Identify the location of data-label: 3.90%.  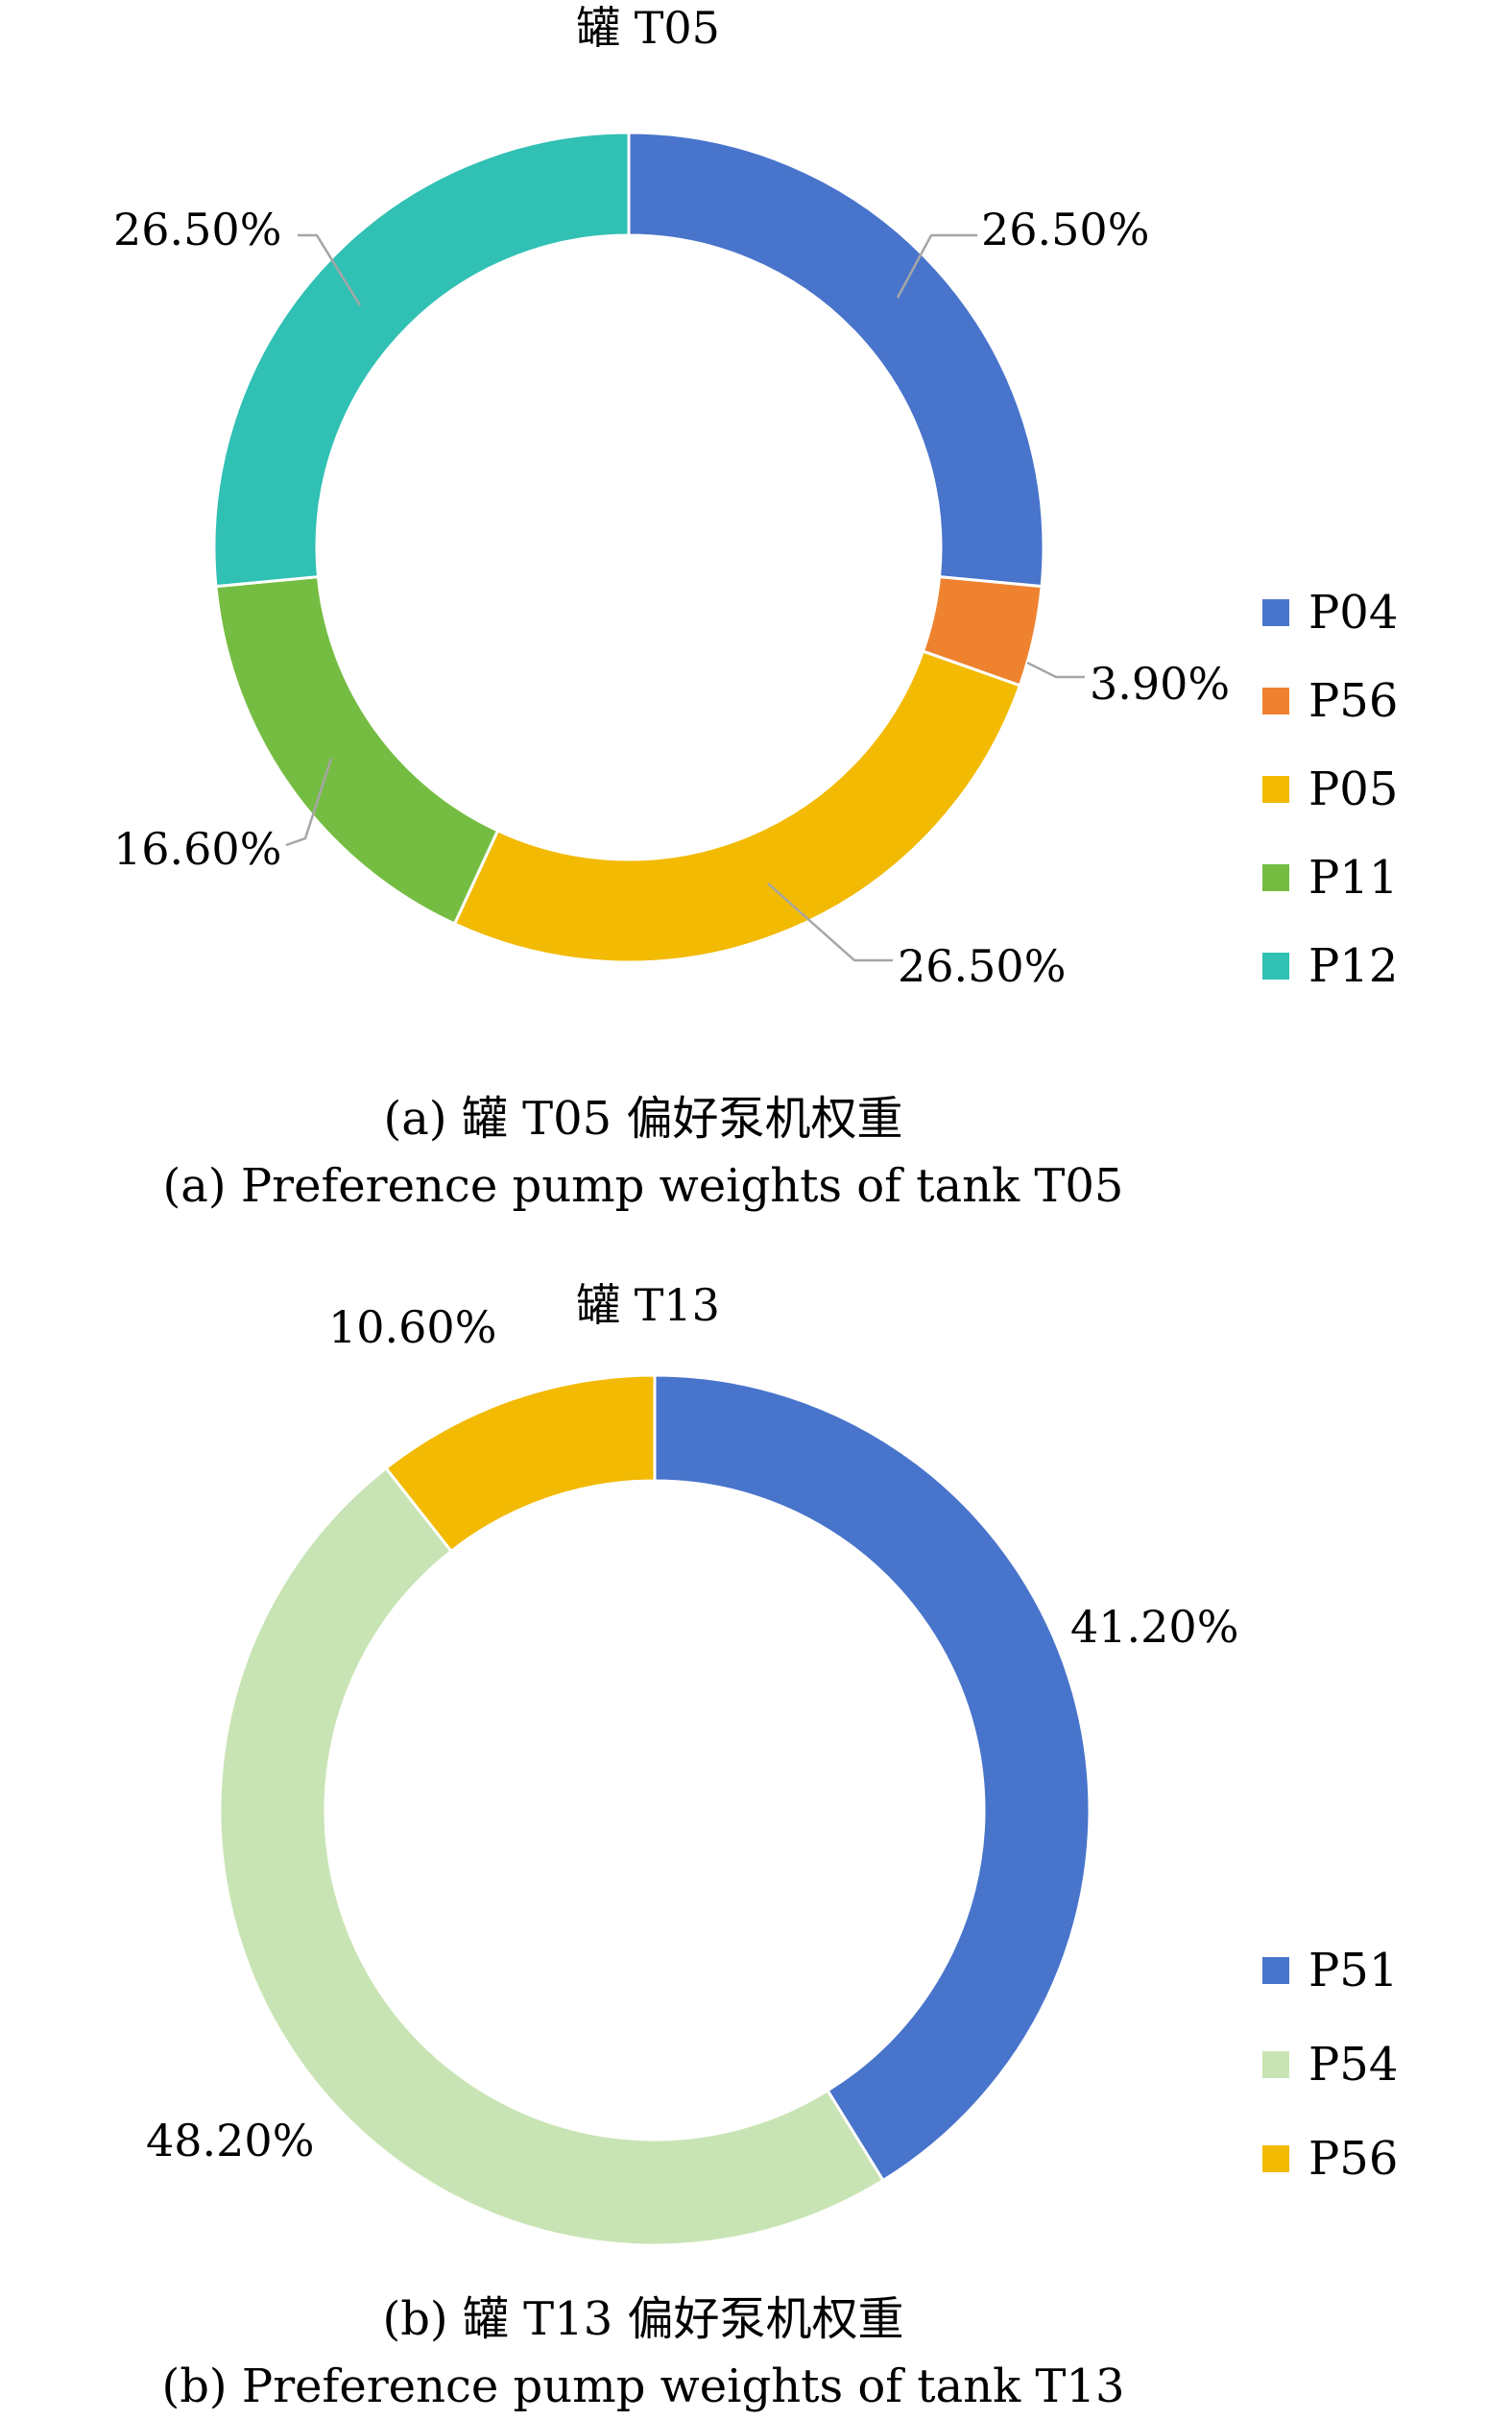
(1160, 684).